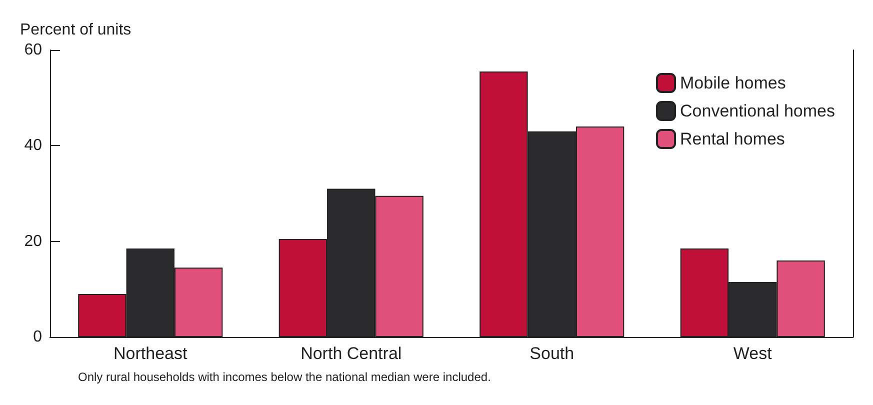 This screenshot has height=405, width=873. What do you see at coordinates (351, 353) in the screenshot?
I see `x-tick-label: North Central` at bounding box center [351, 353].